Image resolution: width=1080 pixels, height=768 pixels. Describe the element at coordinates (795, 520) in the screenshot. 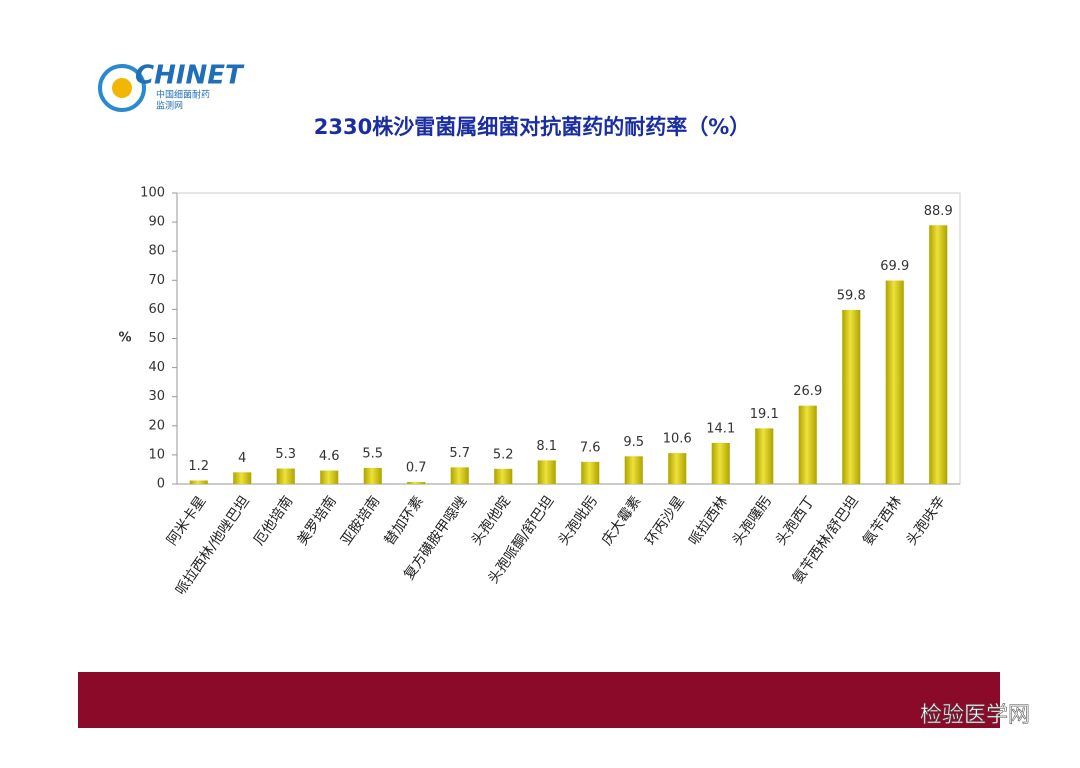

I see `x-tick-label: 头孢西丁` at that location.